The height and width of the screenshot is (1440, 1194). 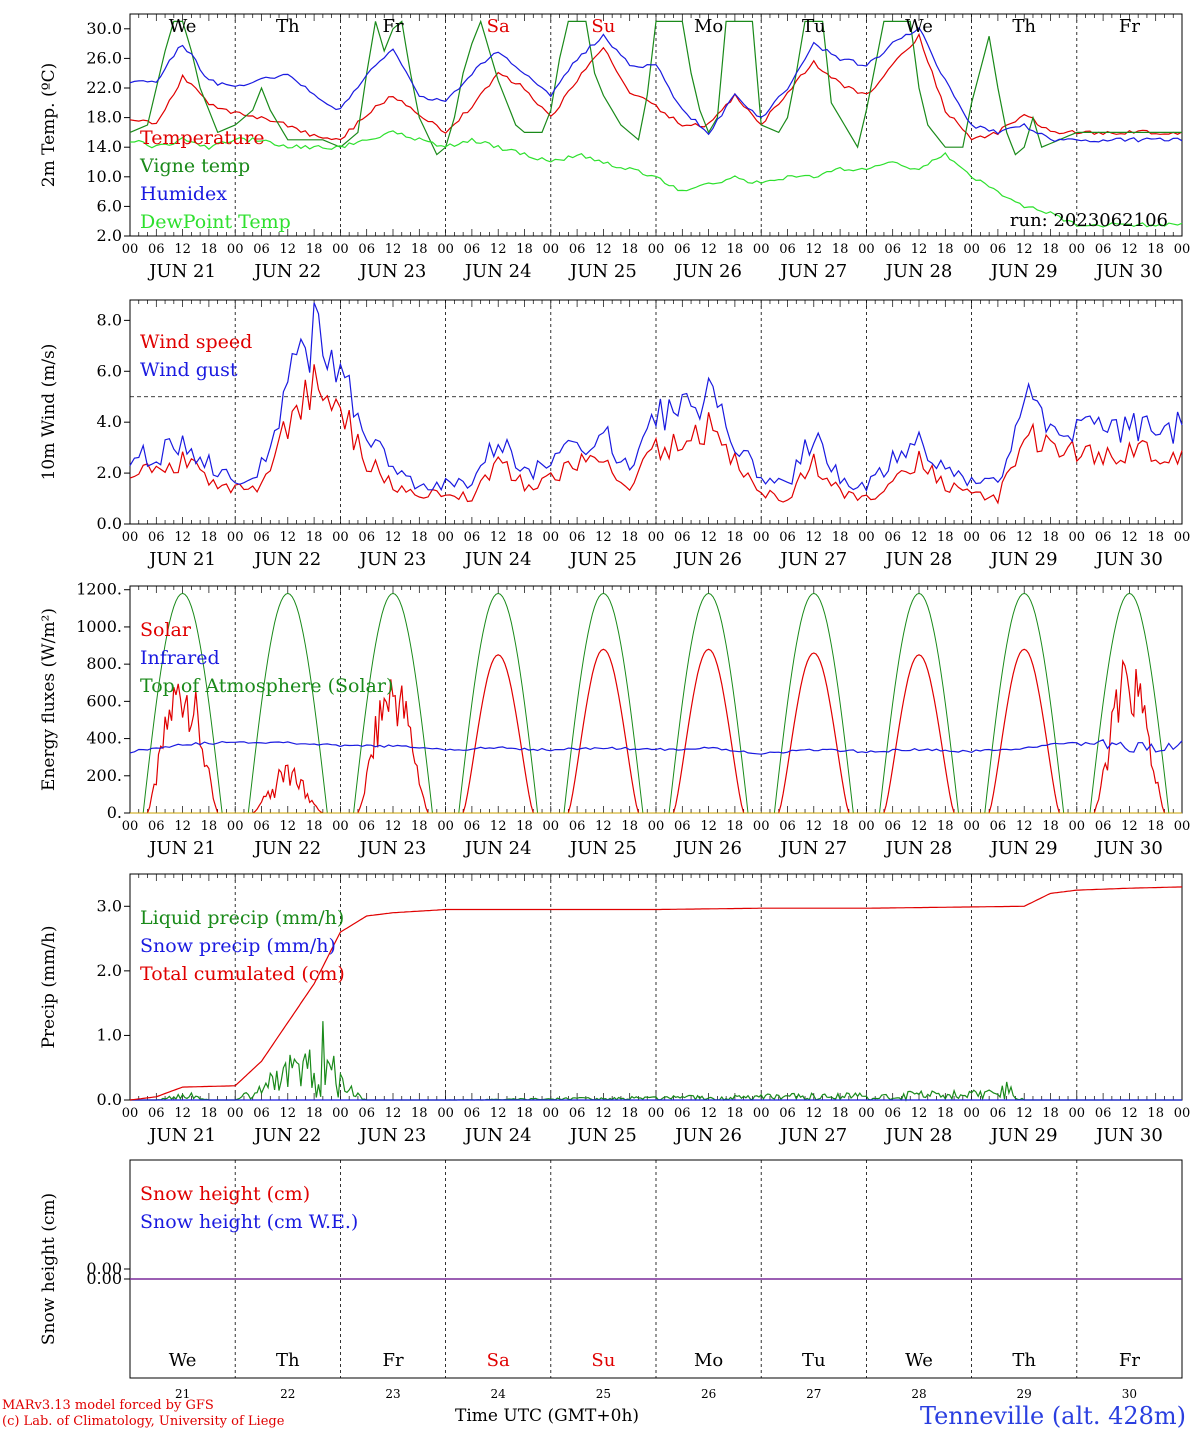 What do you see at coordinates (180, 658) in the screenshot?
I see `legend-entry: Infrared` at bounding box center [180, 658].